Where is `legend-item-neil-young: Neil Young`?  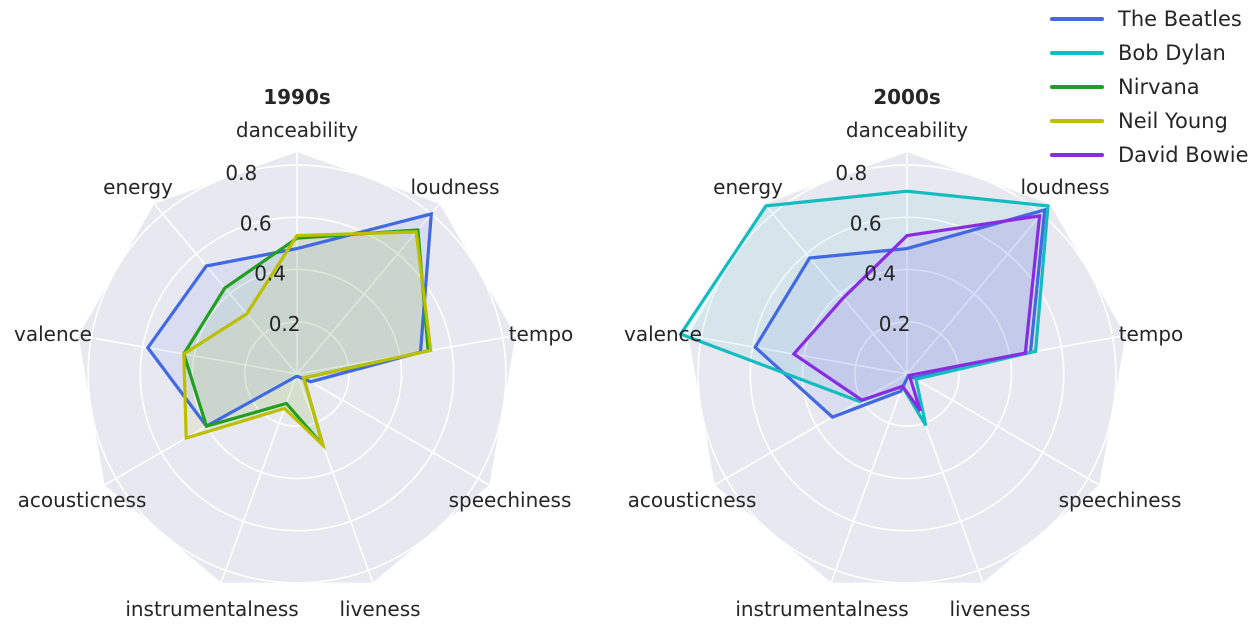
legend-item-neil-young: Neil Young is located at coordinates (1155, 121).